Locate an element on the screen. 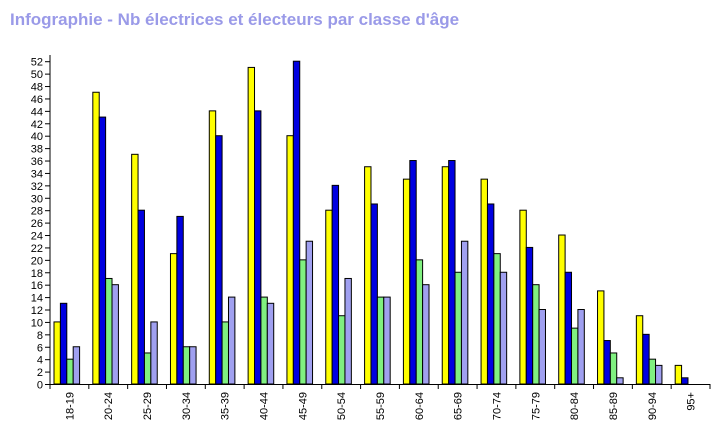 This screenshot has height=426, width=728. x-tick-label: 40-44 is located at coordinates (265, 406).